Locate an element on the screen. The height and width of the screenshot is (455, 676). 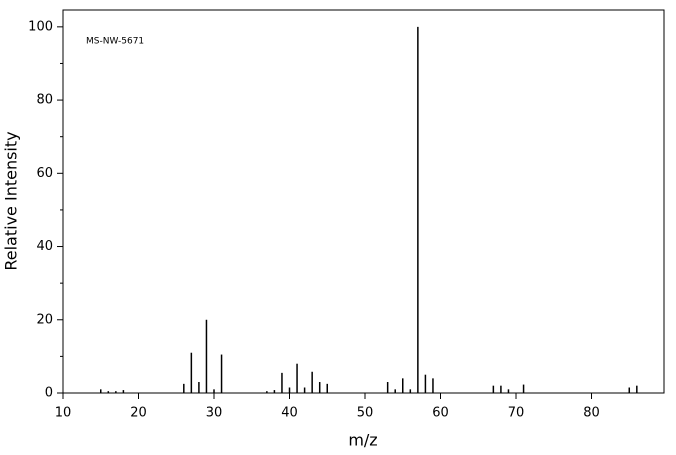
y-tick-label: 40 is located at coordinates (44, 246).